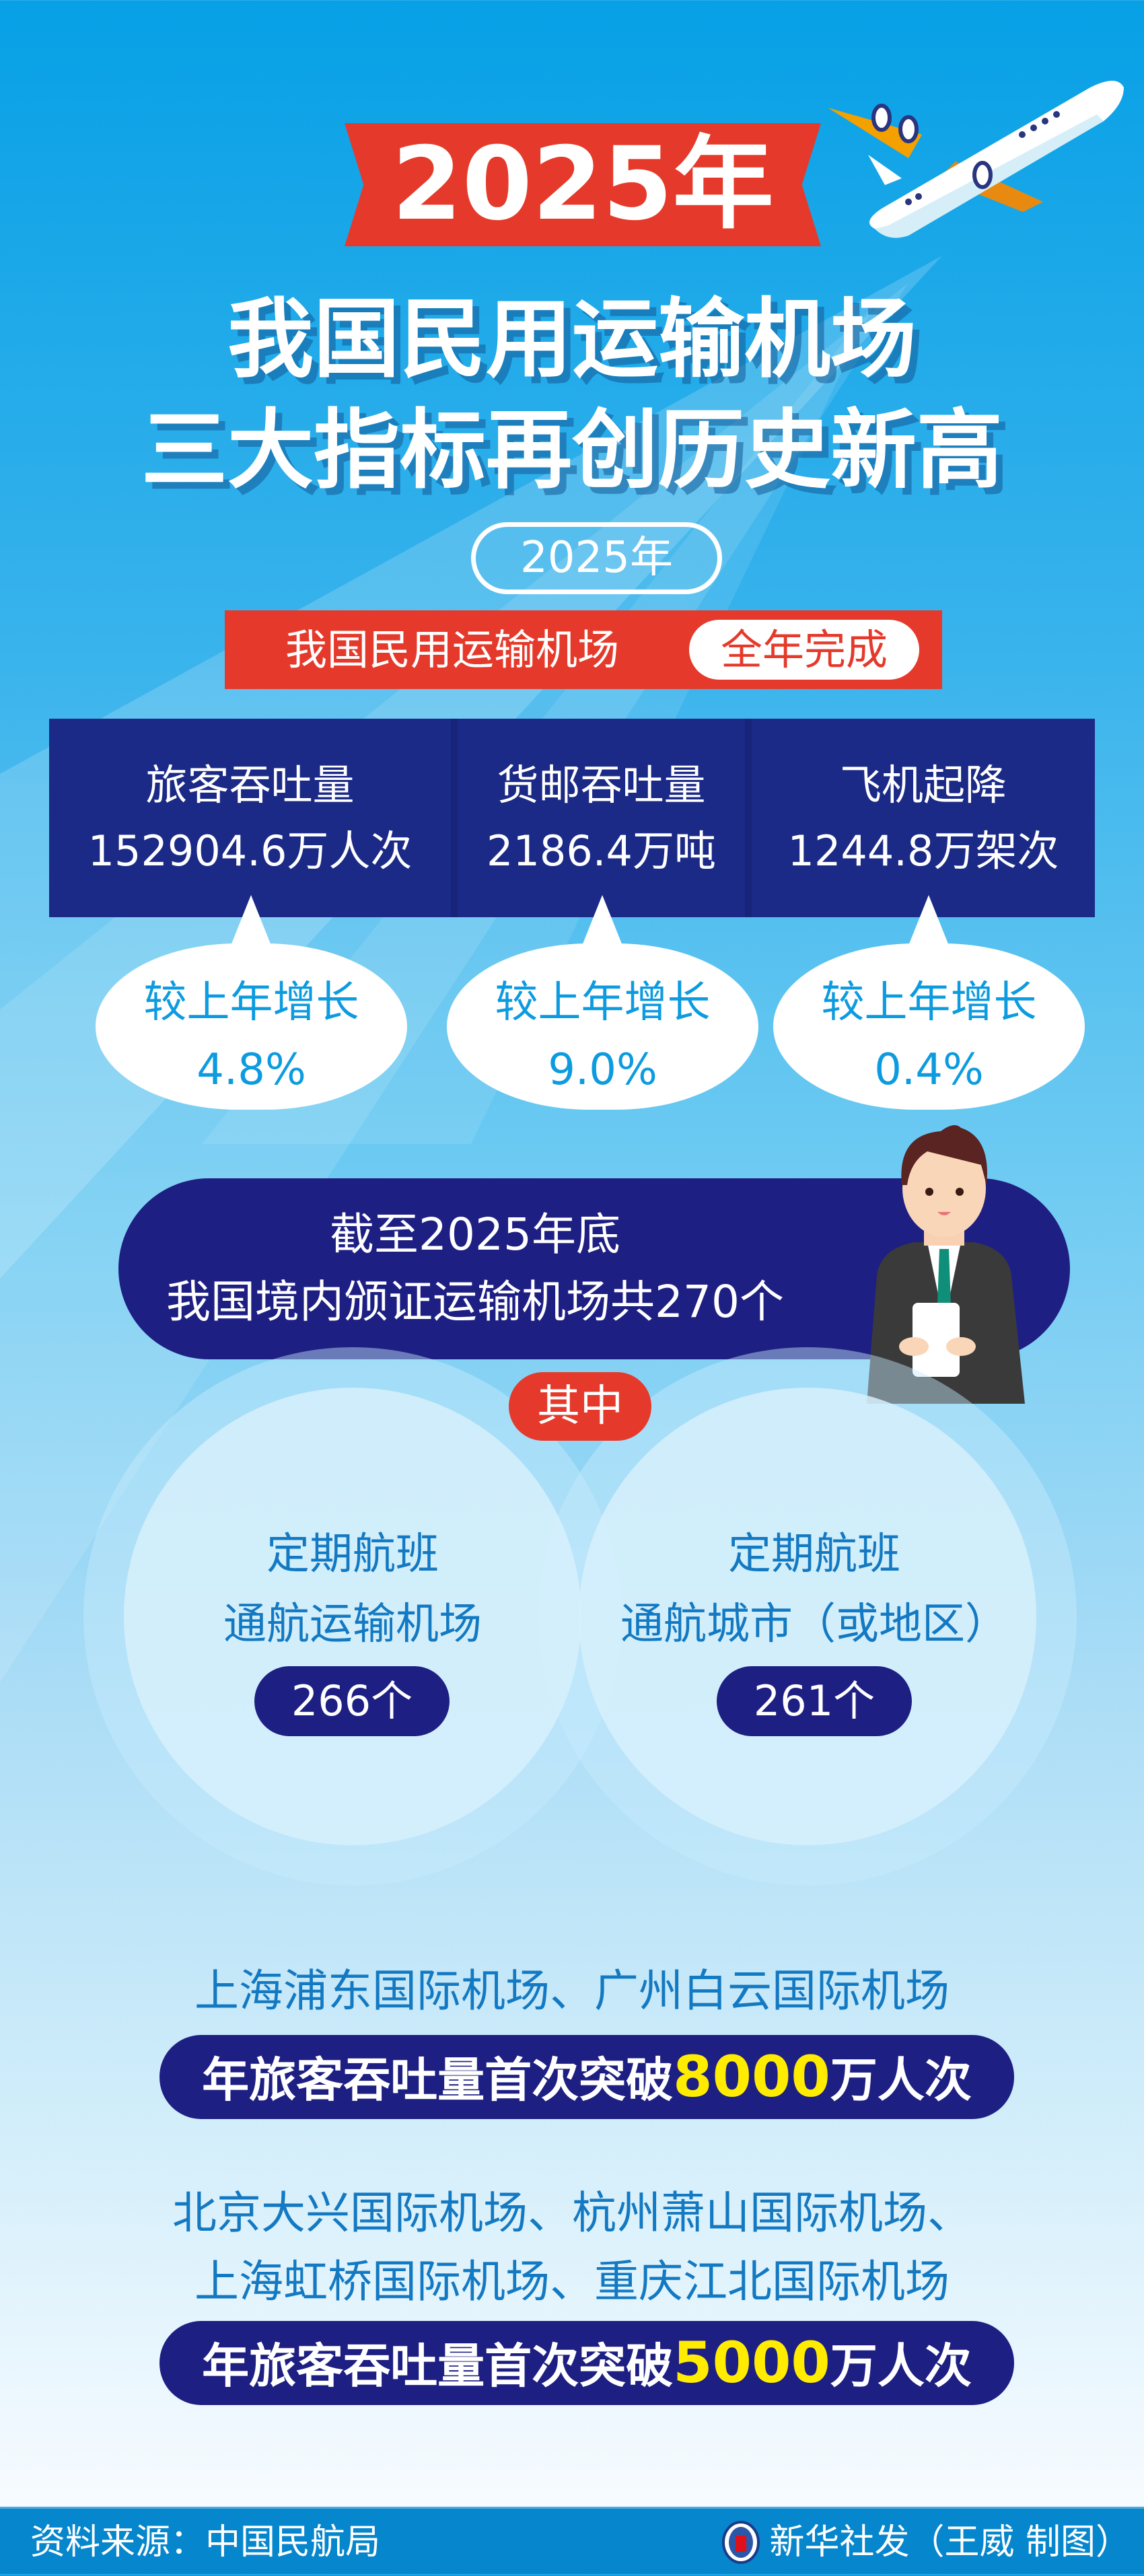  I want to click on airplane-icon, so click(976, 159).